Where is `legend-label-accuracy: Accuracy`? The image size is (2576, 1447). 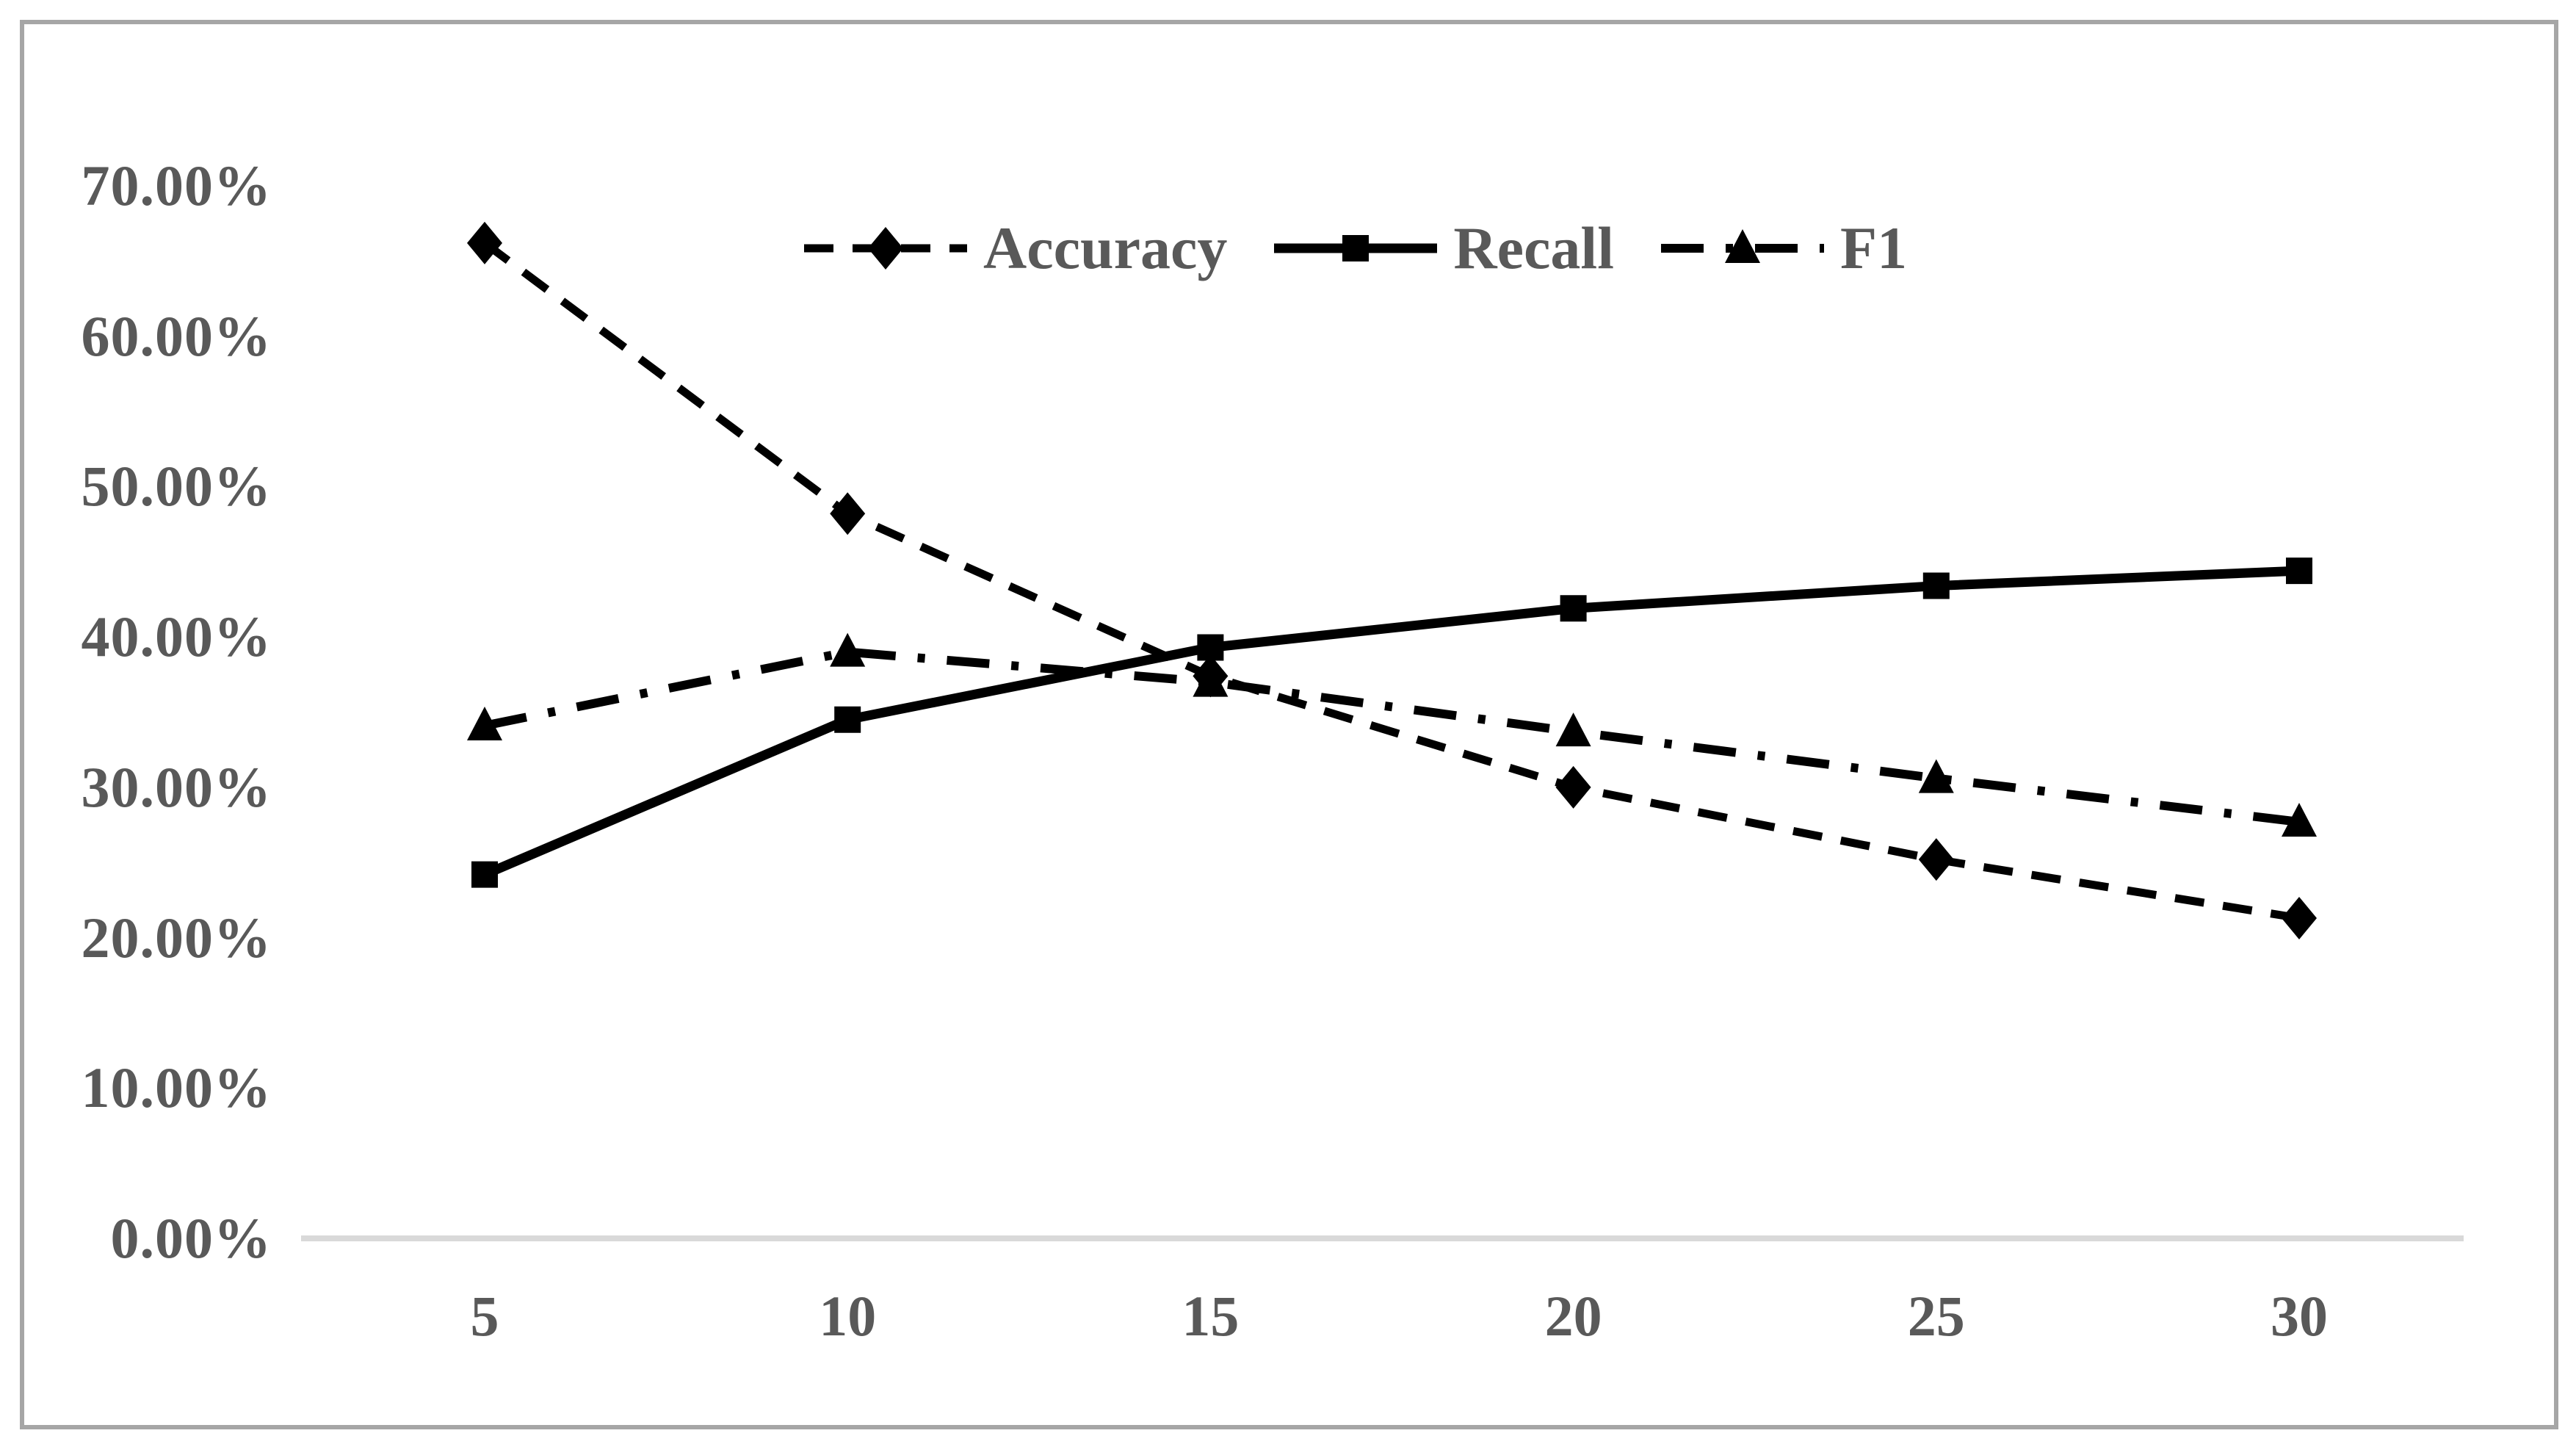
legend-label-accuracy: Accuracy is located at coordinates (1105, 247).